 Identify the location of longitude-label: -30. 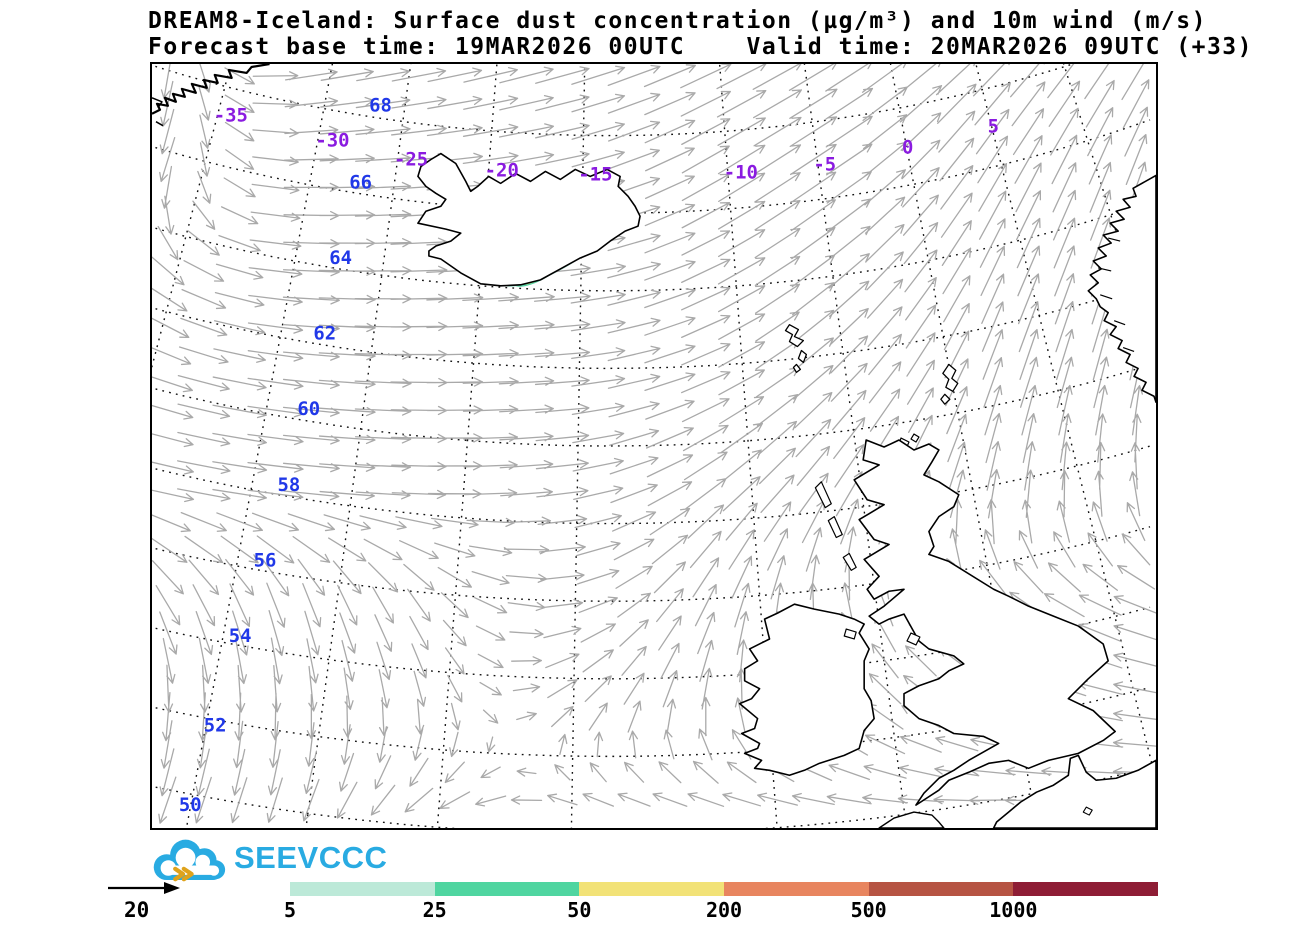
(332, 141).